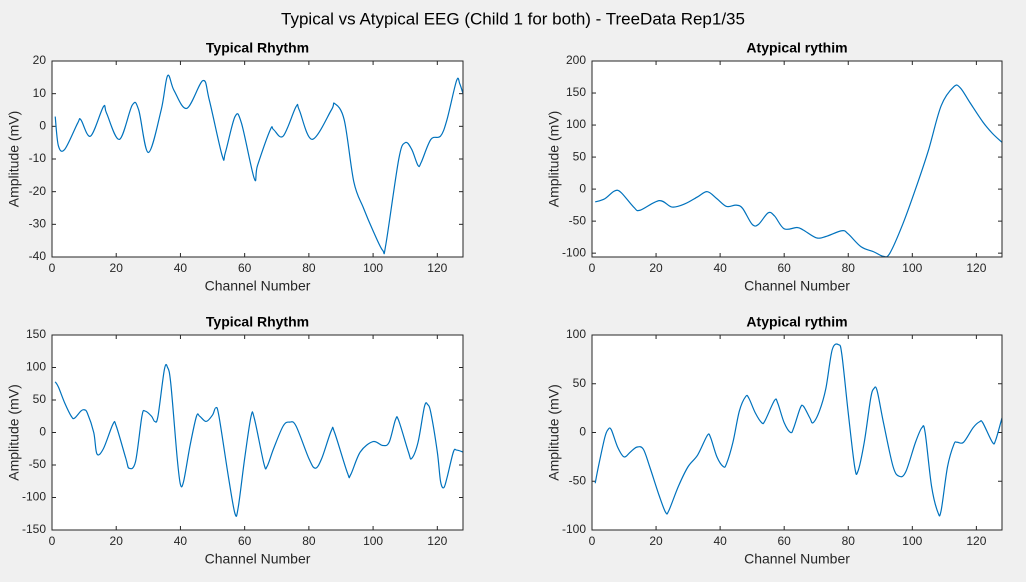  What do you see at coordinates (38, 191) in the screenshot?
I see `y-tick-label: -20` at bounding box center [38, 191].